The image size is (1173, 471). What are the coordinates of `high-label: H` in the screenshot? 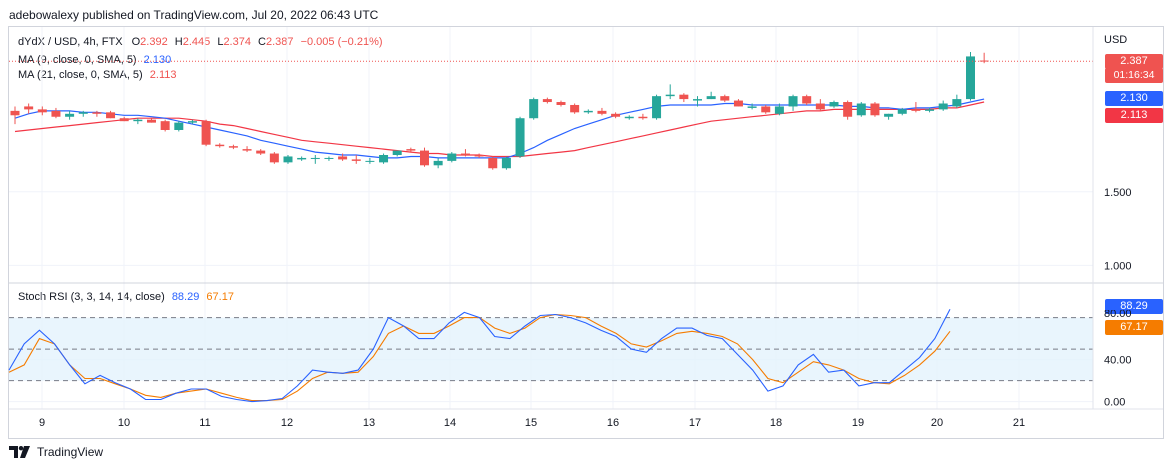 It's located at (178, 42).